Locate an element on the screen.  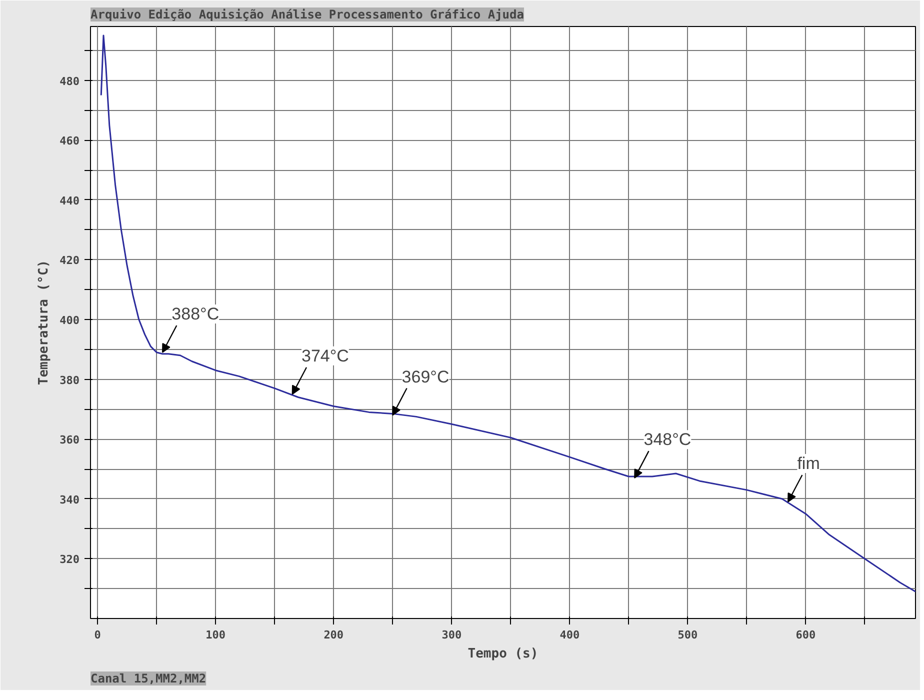
x-tick-label: 500 is located at coordinates (688, 635).